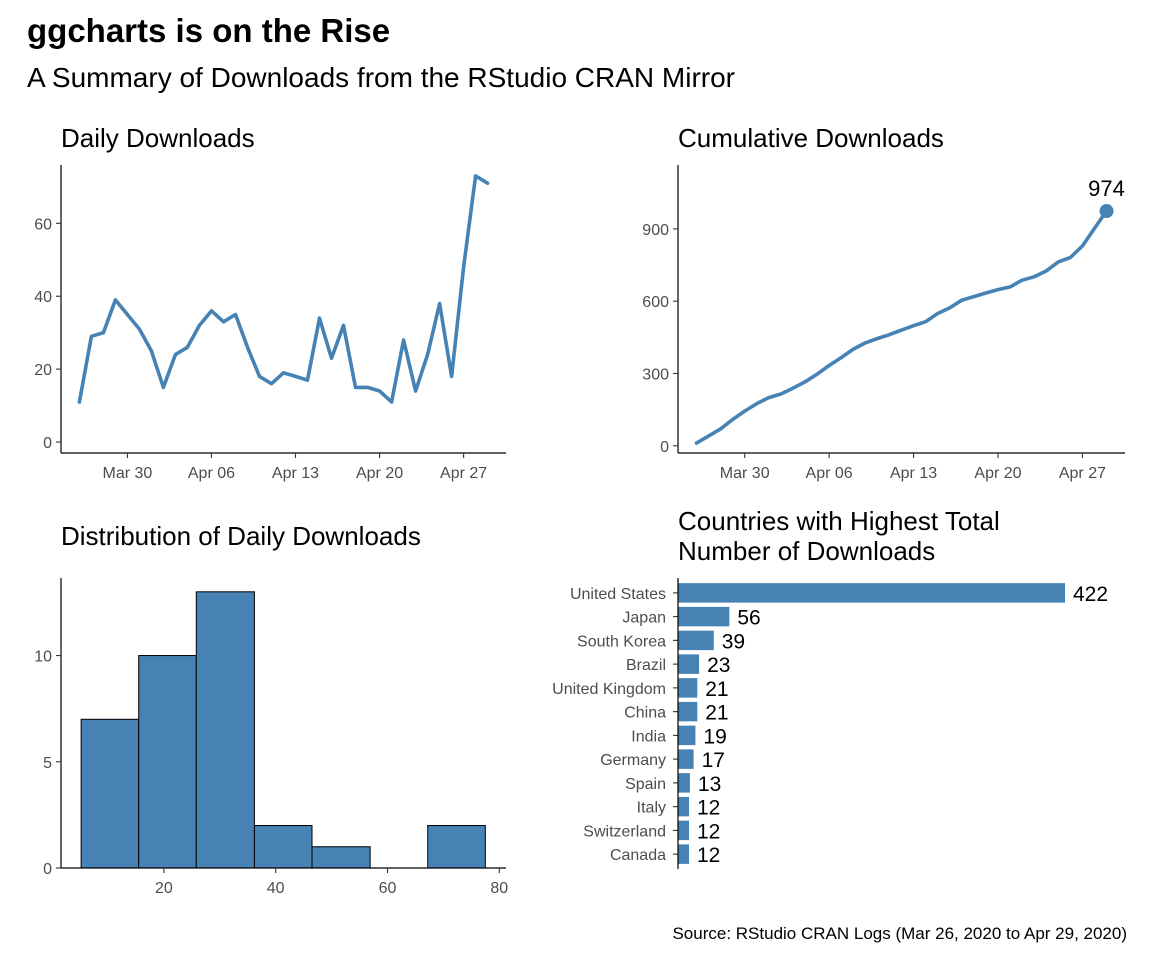 This screenshot has height=960, width=1152. I want to click on country-label: Canada, so click(638, 855).